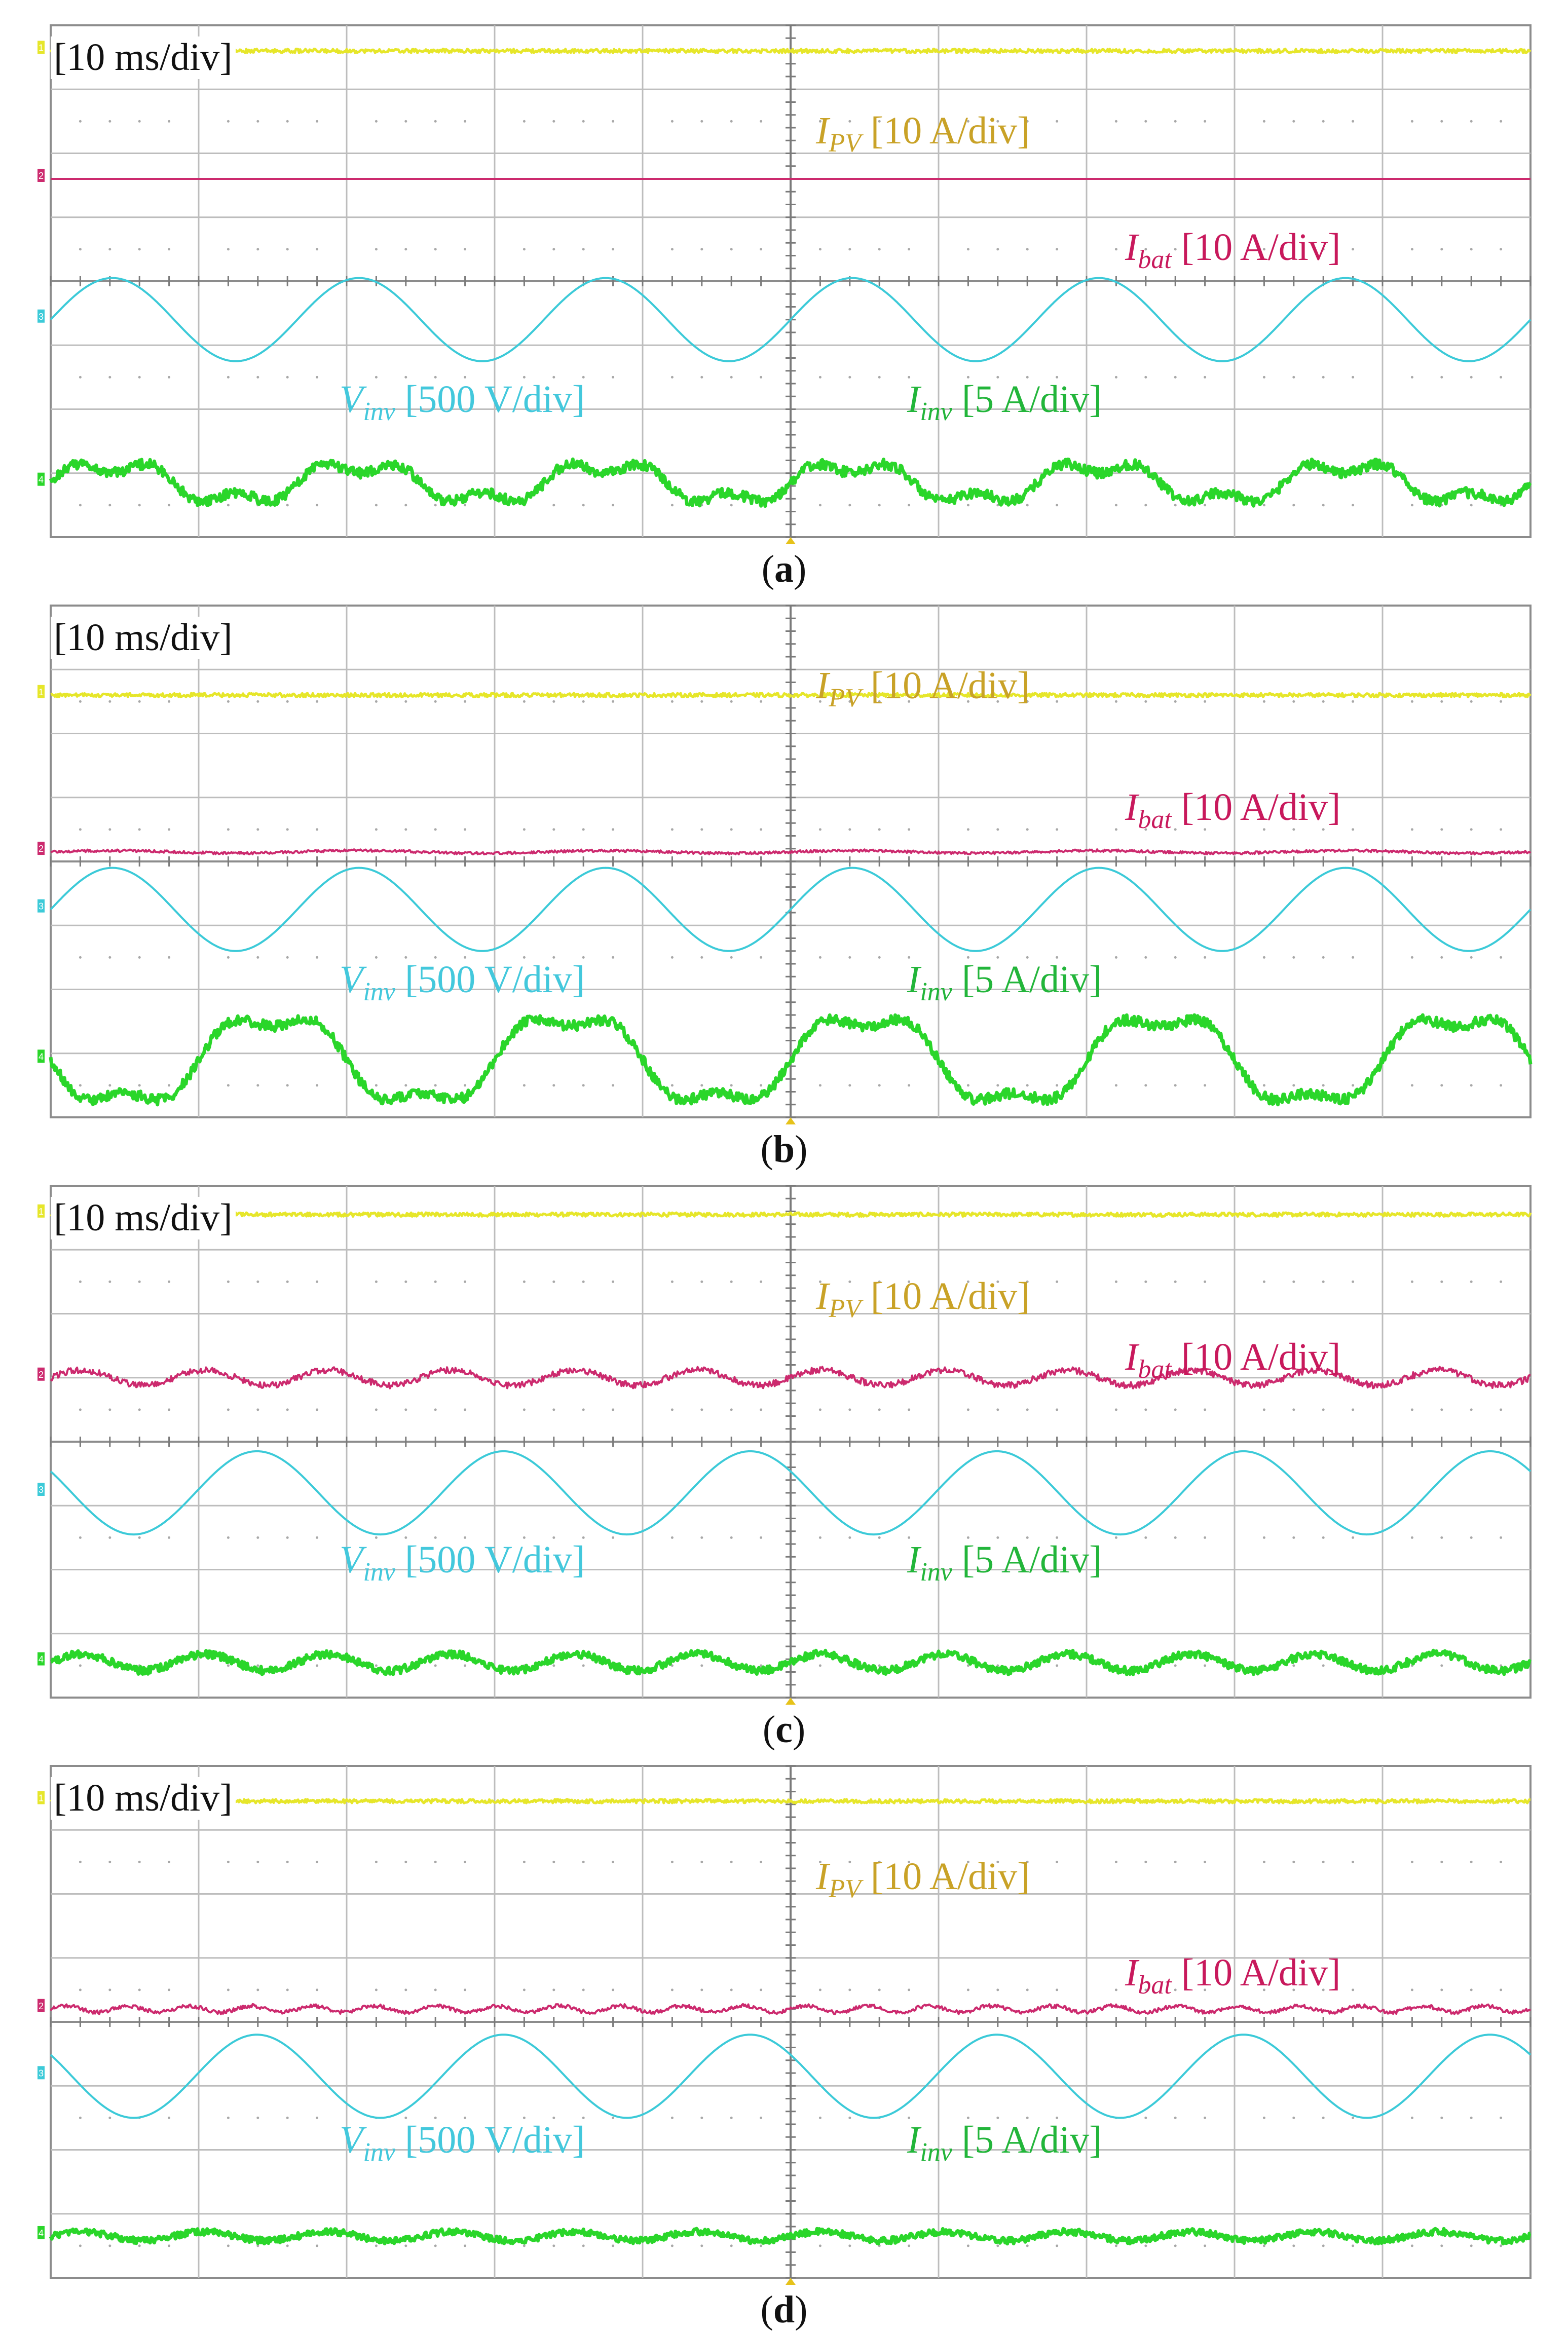 Image resolution: width=1568 pixels, height=2332 pixels. I want to click on caption-a: (a), so click(784, 569).